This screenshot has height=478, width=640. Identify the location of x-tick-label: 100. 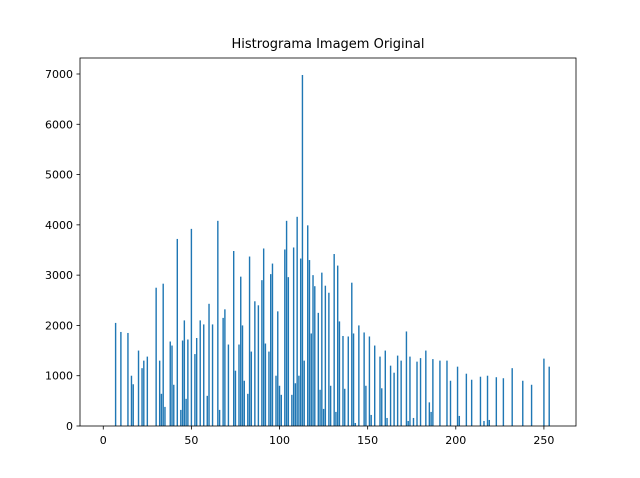
(279, 440).